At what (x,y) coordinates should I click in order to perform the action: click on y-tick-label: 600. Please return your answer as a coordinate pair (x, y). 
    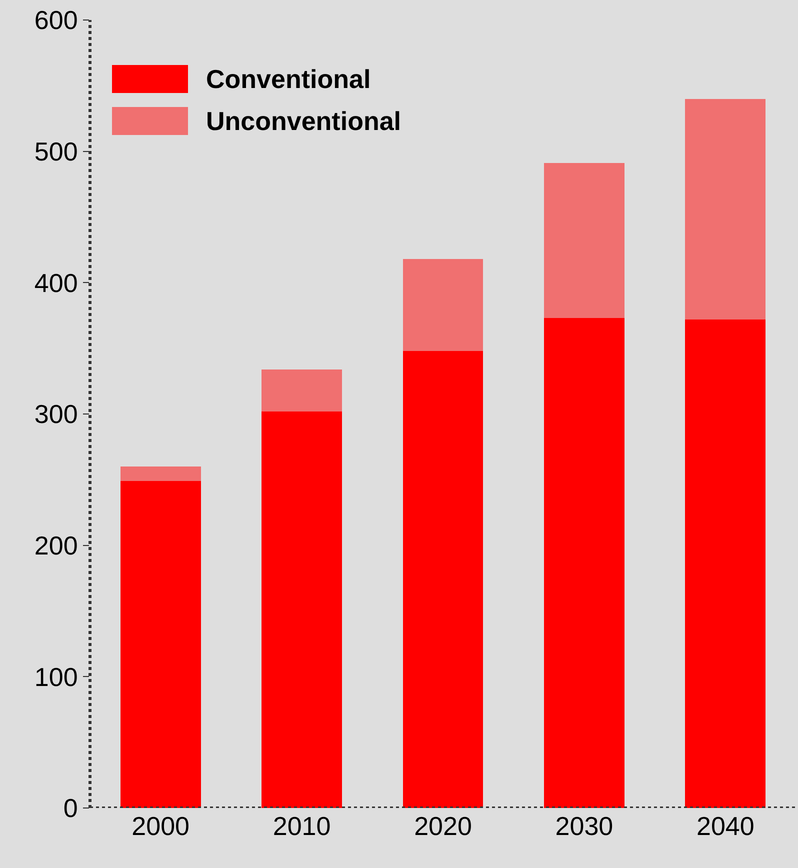
    Looking at the image, I should click on (56, 20).